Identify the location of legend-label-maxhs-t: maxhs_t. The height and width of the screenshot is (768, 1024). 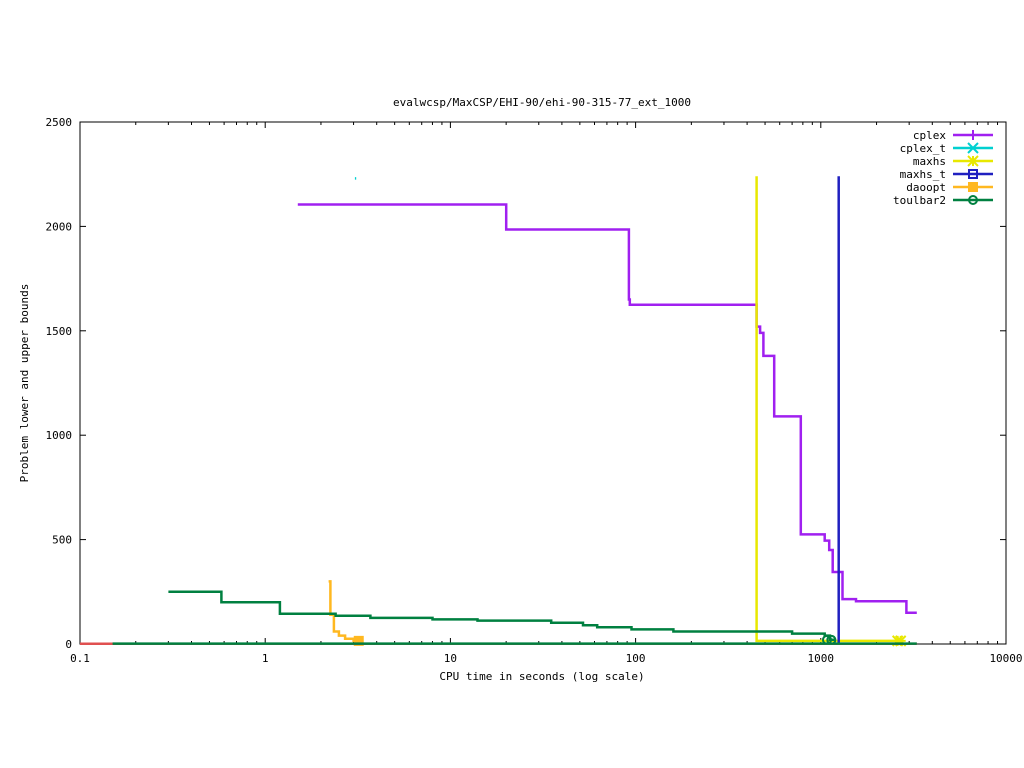
(923, 174).